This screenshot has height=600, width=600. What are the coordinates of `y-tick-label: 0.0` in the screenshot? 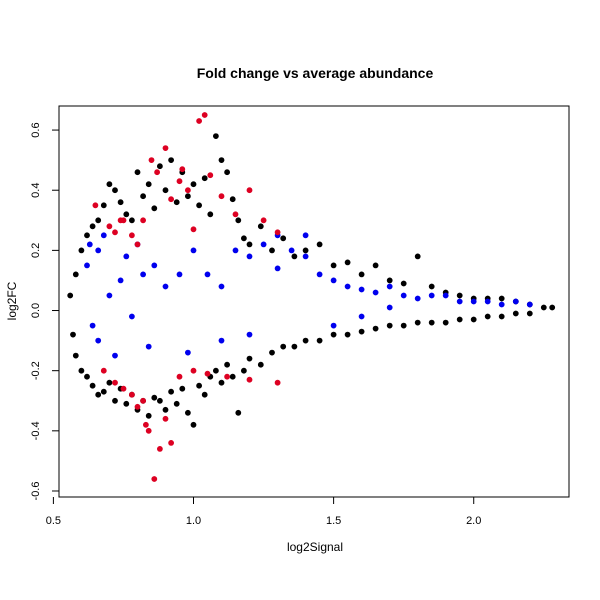 It's located at (36, 310).